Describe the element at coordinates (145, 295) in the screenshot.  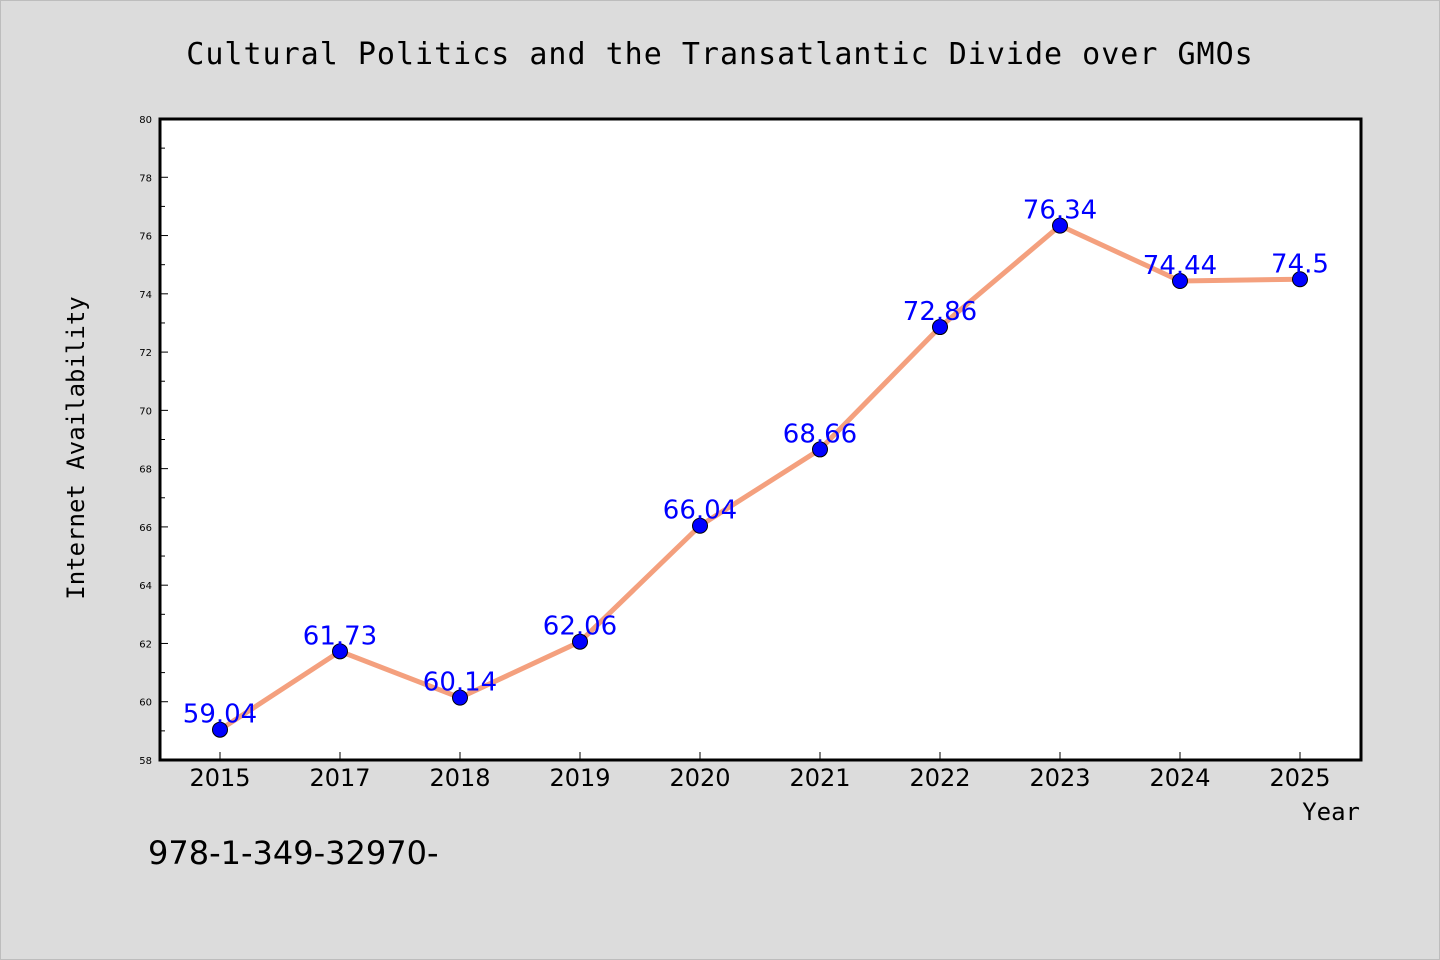
I see `y-tick-label: 74` at that location.